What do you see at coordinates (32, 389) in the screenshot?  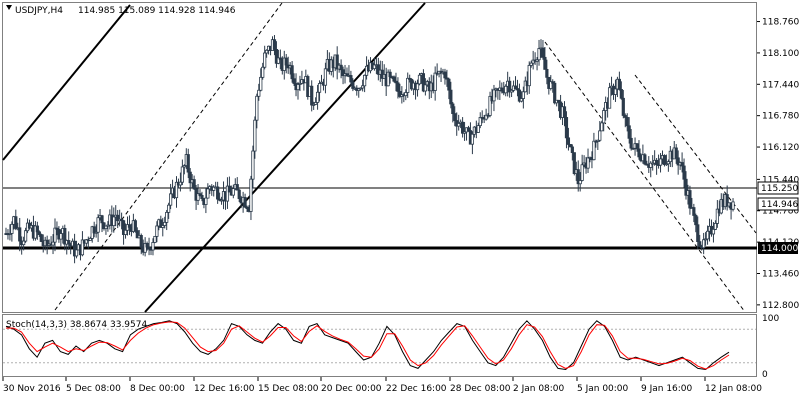 I see `time-tick-label: 30 Nov 2016` at bounding box center [32, 389].